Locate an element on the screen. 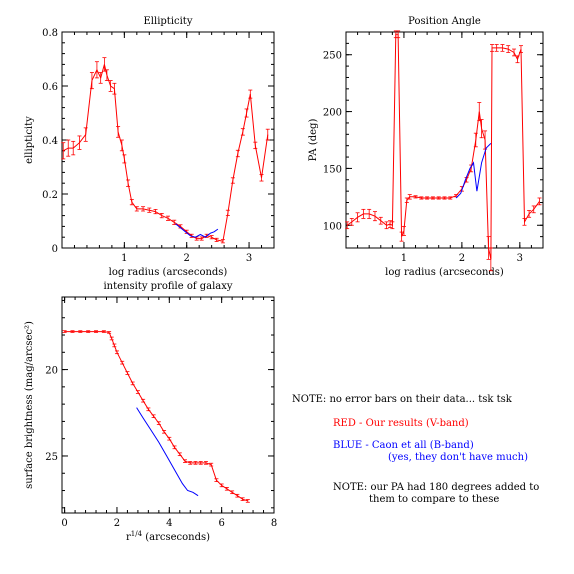  y-axis-label: ellipticity is located at coordinates (29, 140).